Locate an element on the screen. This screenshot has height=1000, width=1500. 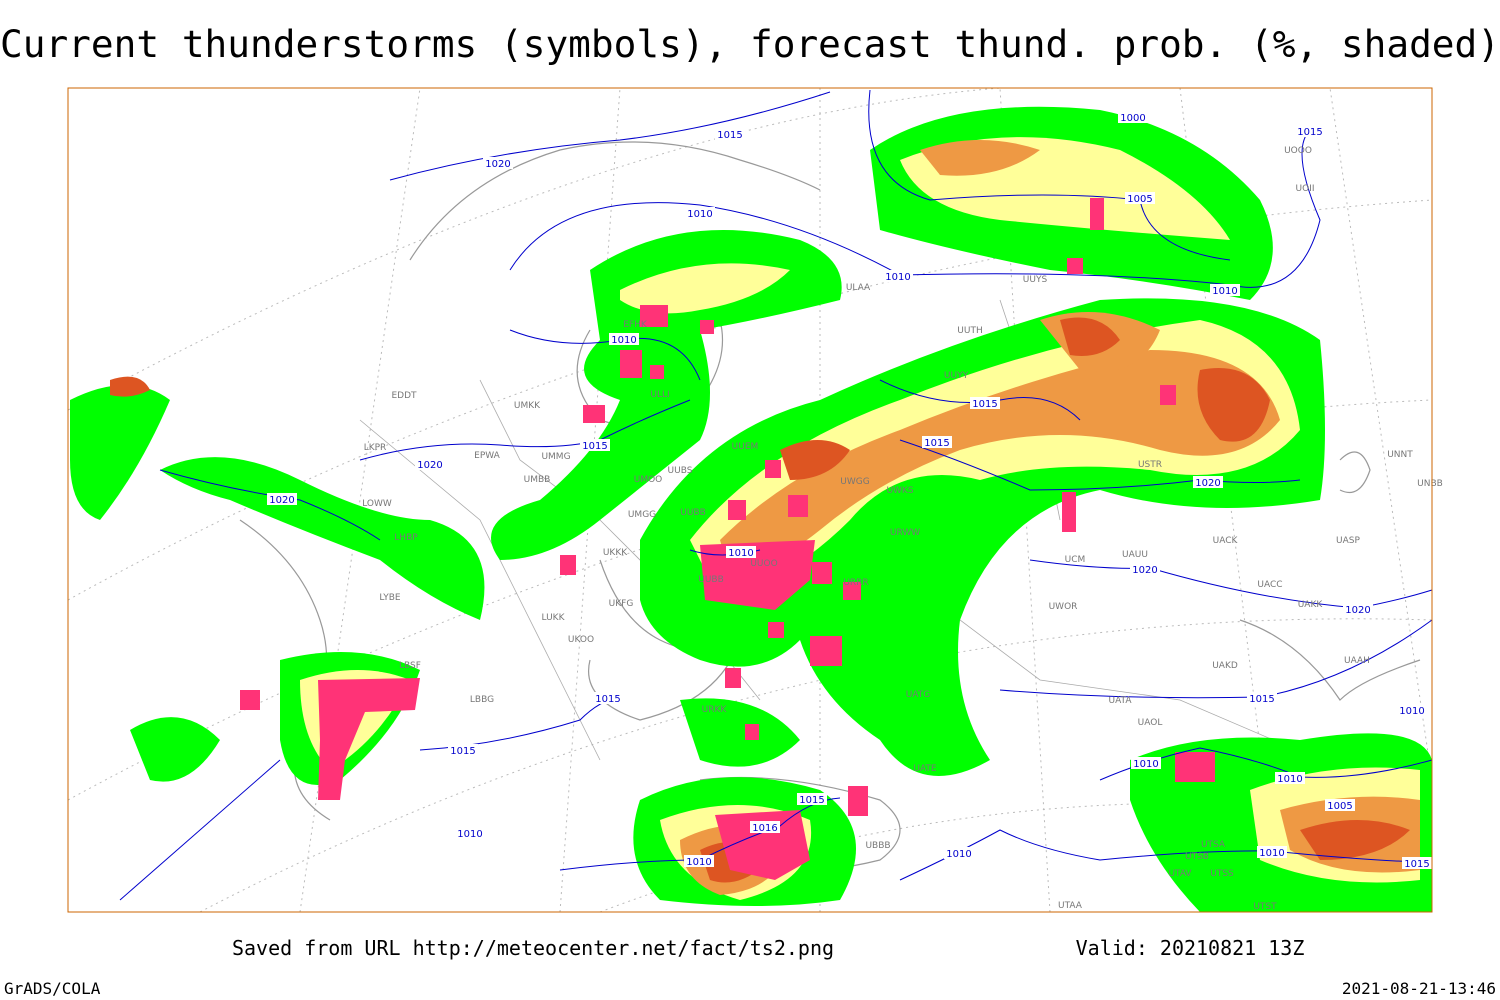
station-label: UNNT is located at coordinates (1400, 455).